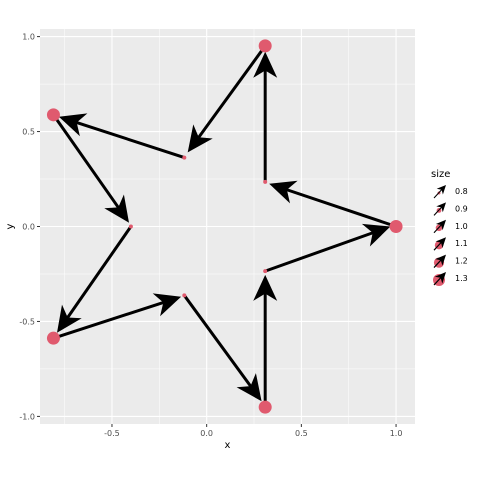 The image size is (480, 480). Describe the element at coordinates (253, 431) in the screenshot. I see `x-axis-ticks: -0.5 0.0 0.5 1.0` at that location.